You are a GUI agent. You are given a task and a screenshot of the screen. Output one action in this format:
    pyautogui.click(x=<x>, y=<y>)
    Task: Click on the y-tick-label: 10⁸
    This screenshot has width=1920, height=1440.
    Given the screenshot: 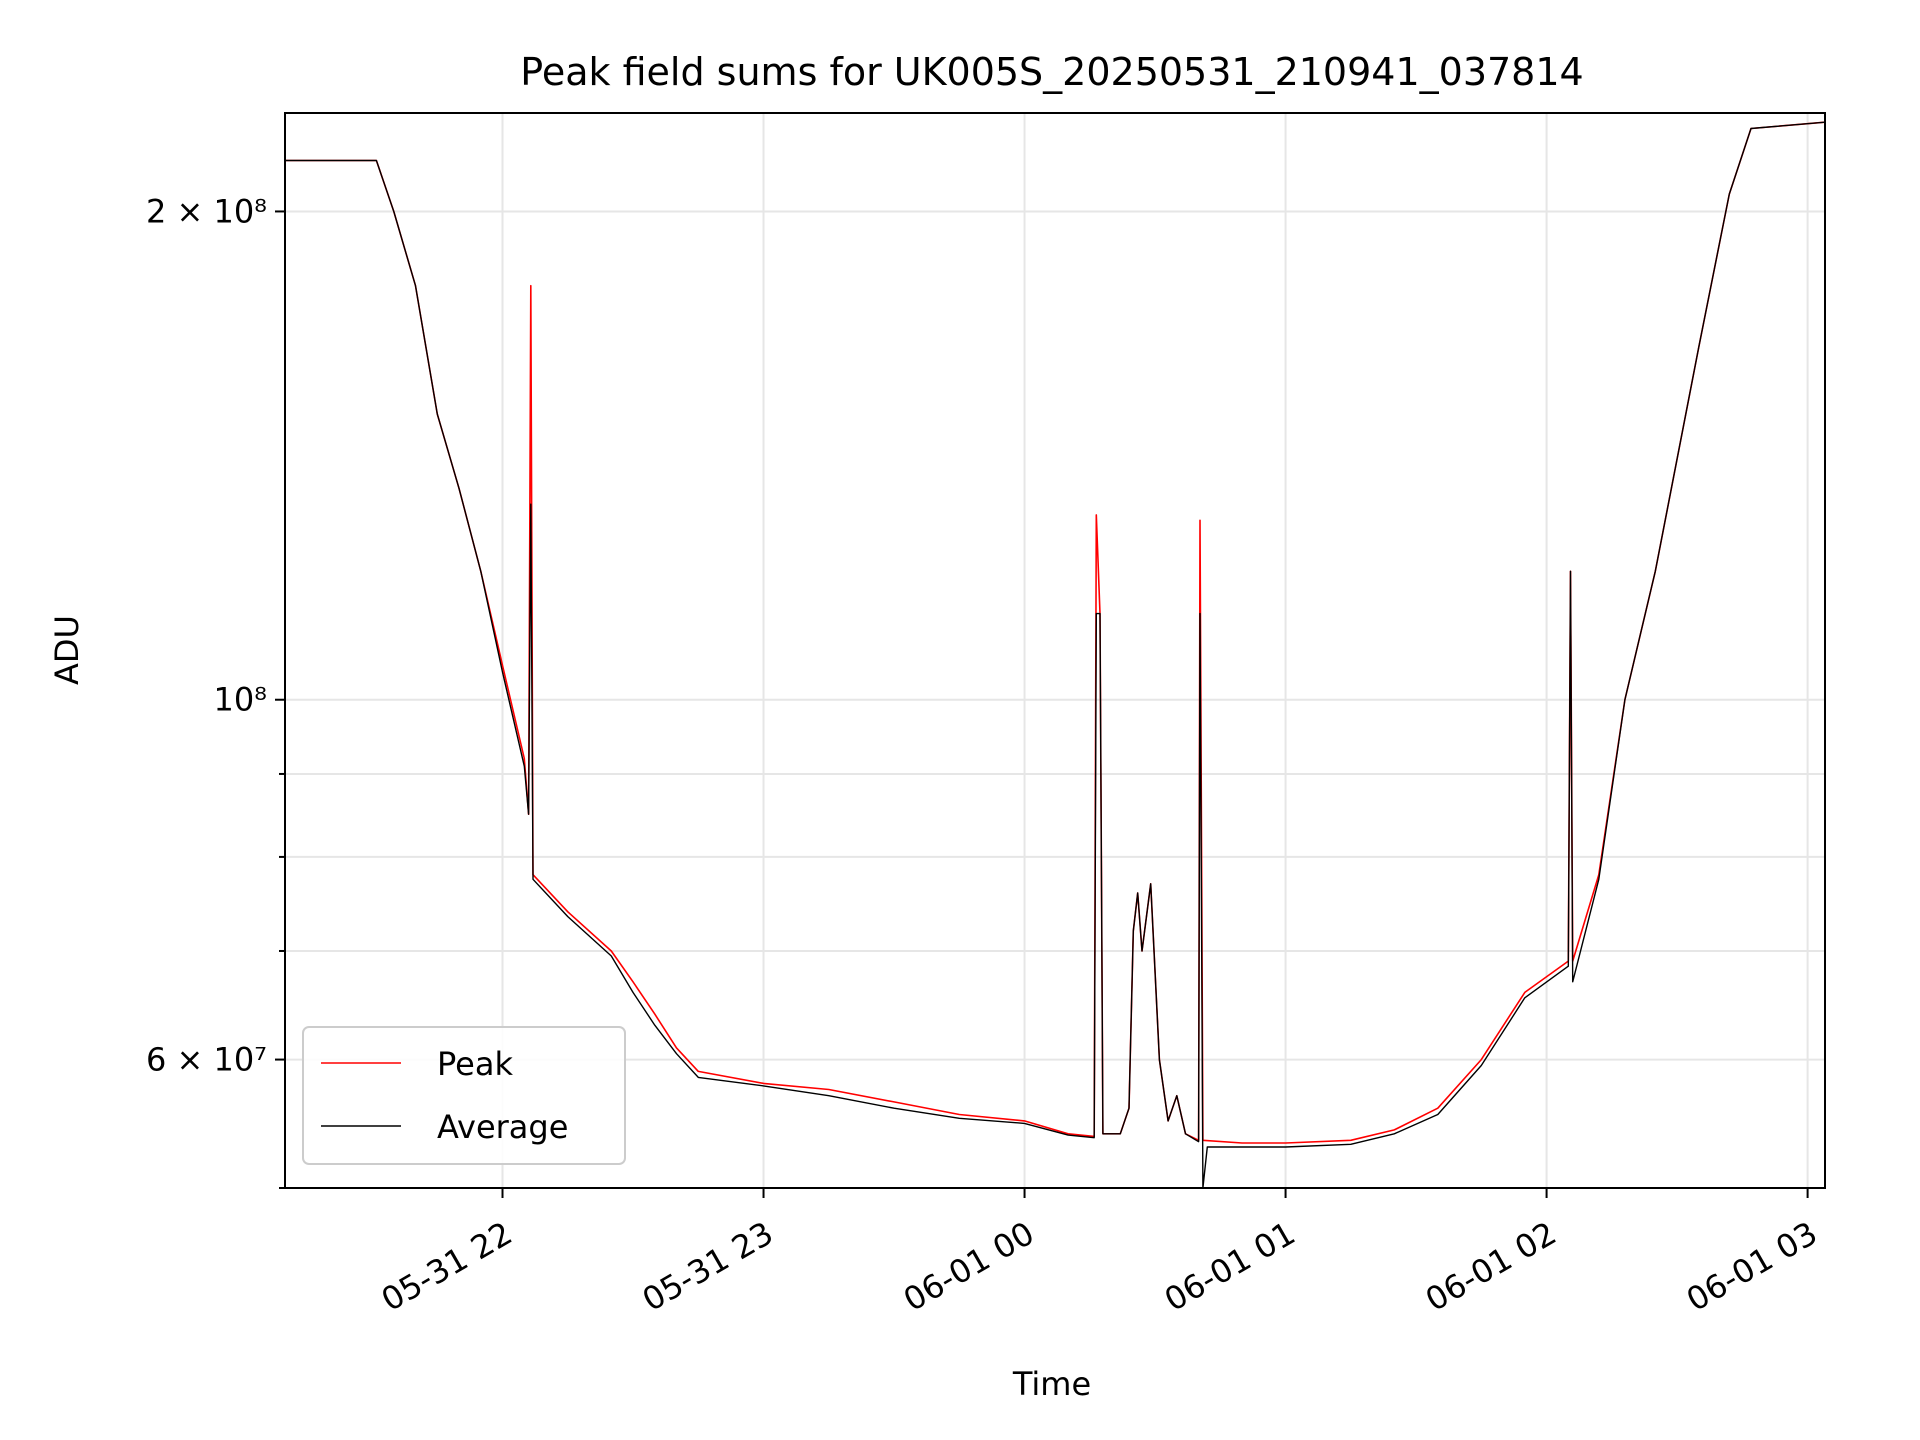 What is the action you would take?
    pyautogui.click(x=240, y=700)
    